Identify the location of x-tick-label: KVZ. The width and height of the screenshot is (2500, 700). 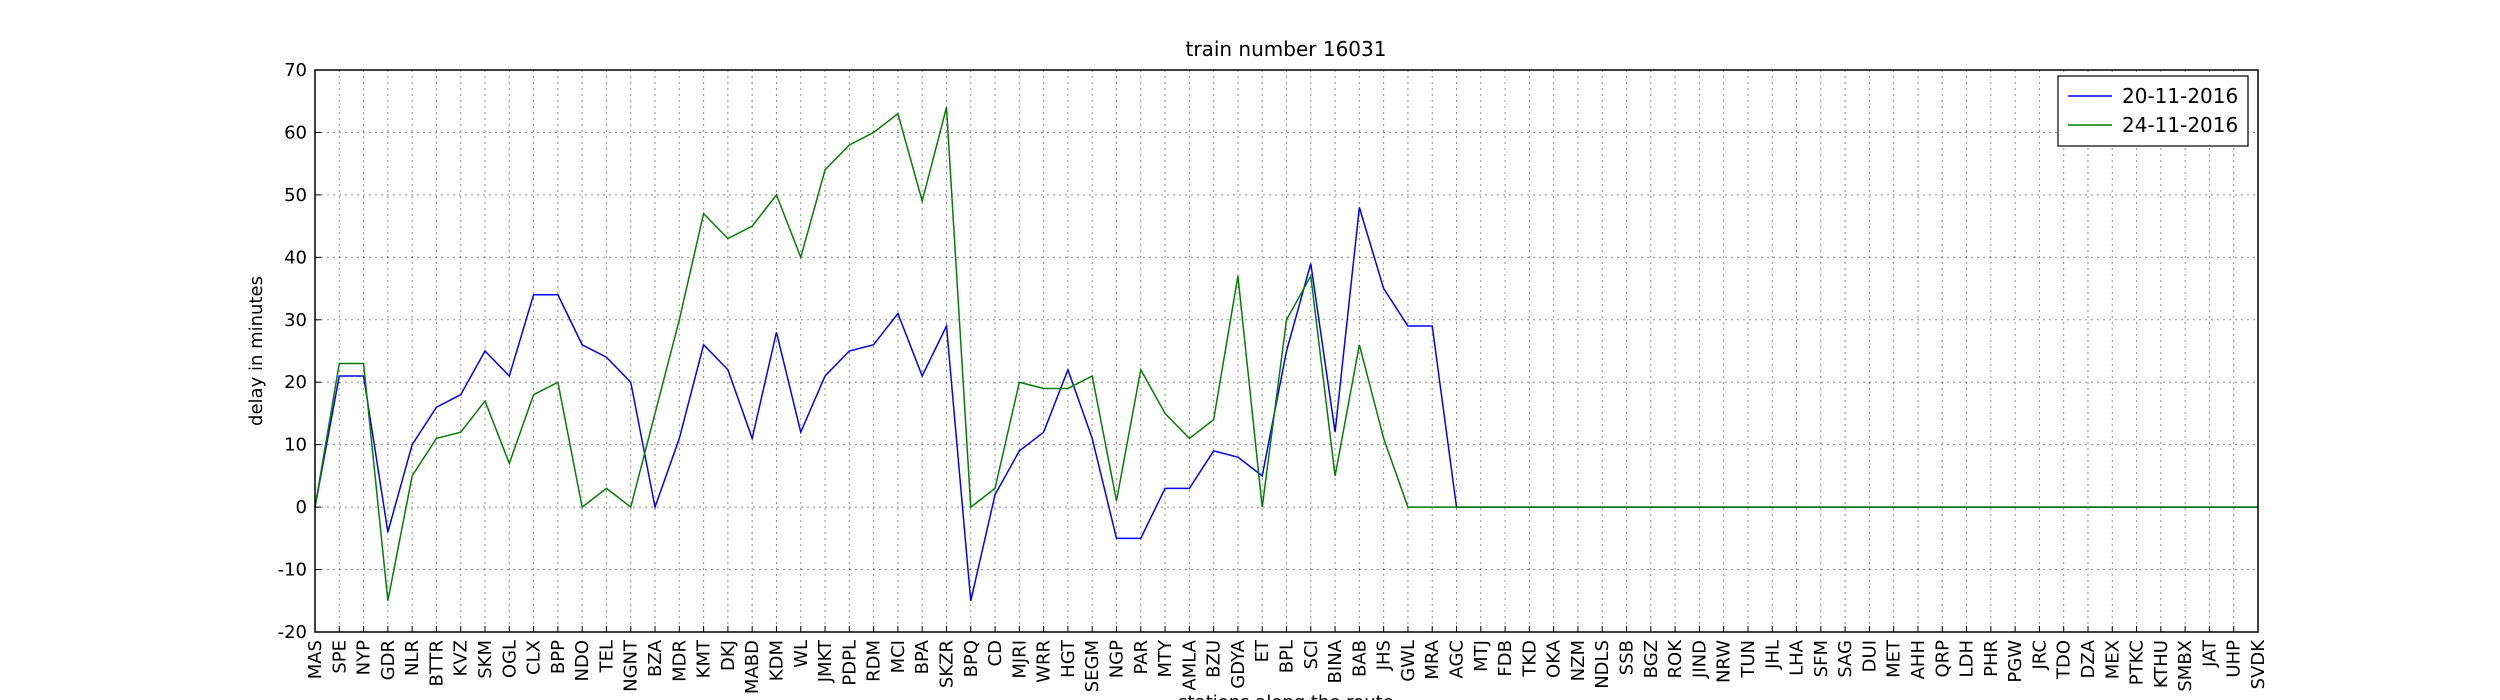
(461, 658).